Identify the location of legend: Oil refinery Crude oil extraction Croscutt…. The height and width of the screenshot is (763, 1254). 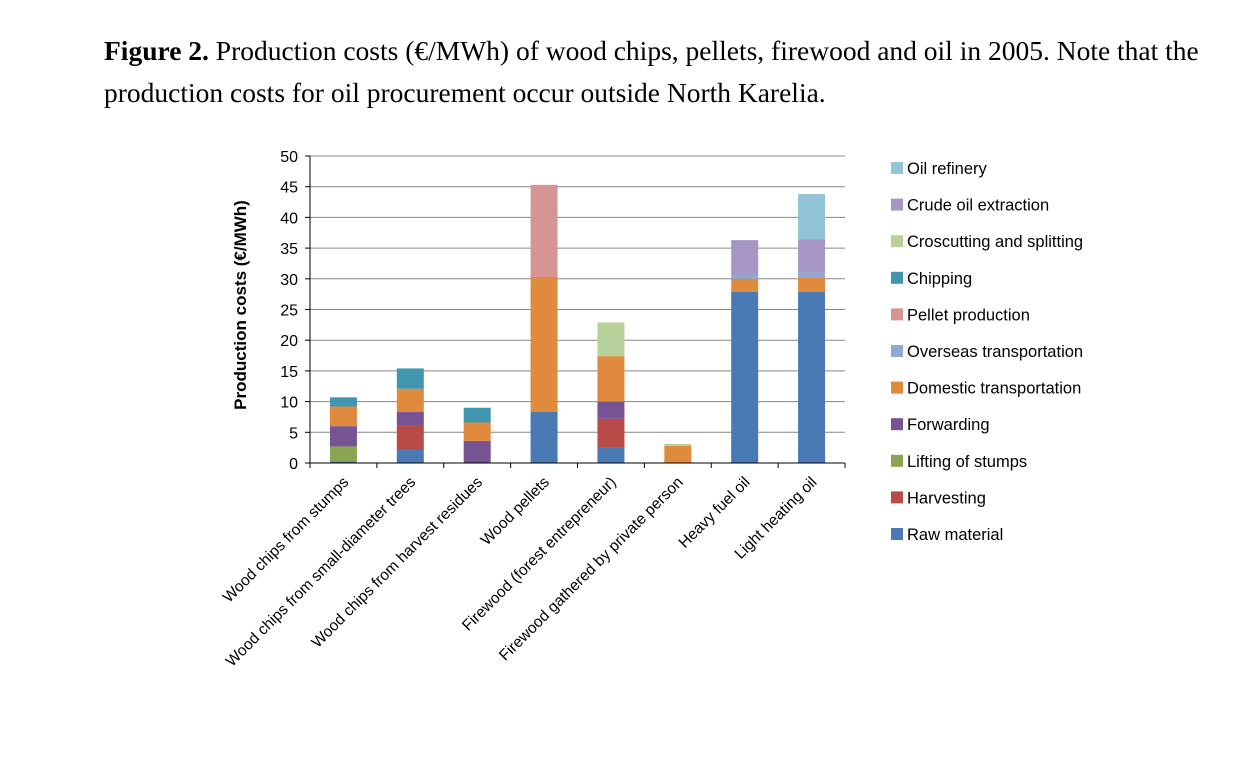
(987, 352).